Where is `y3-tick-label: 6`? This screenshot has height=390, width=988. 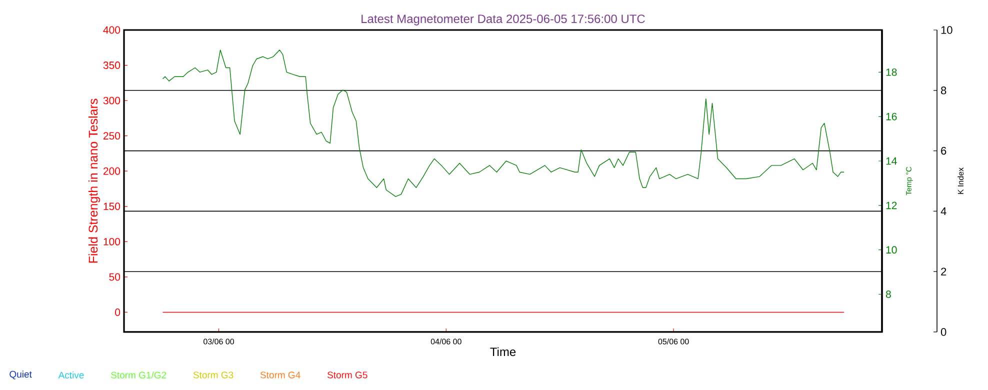 y3-tick-label: 6 is located at coordinates (943, 150).